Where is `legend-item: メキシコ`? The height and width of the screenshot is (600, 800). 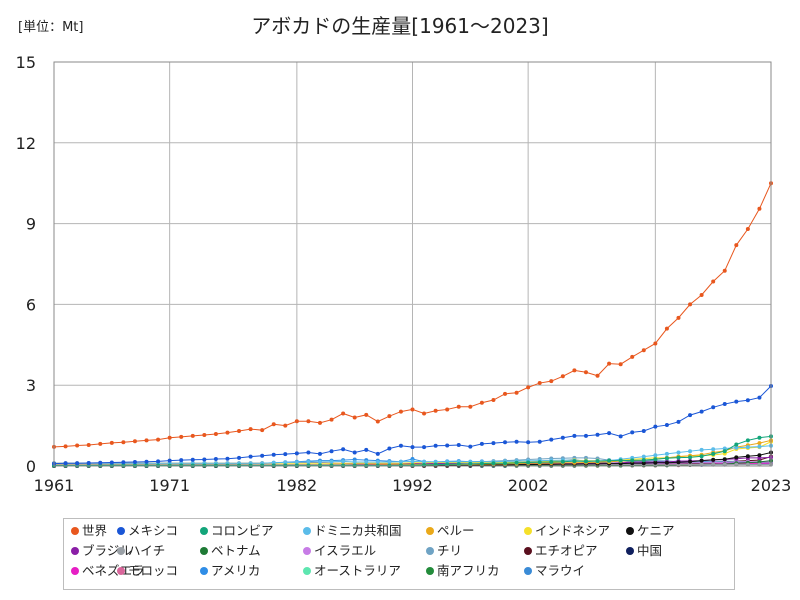 legend-item: メキシコ is located at coordinates (147, 531).